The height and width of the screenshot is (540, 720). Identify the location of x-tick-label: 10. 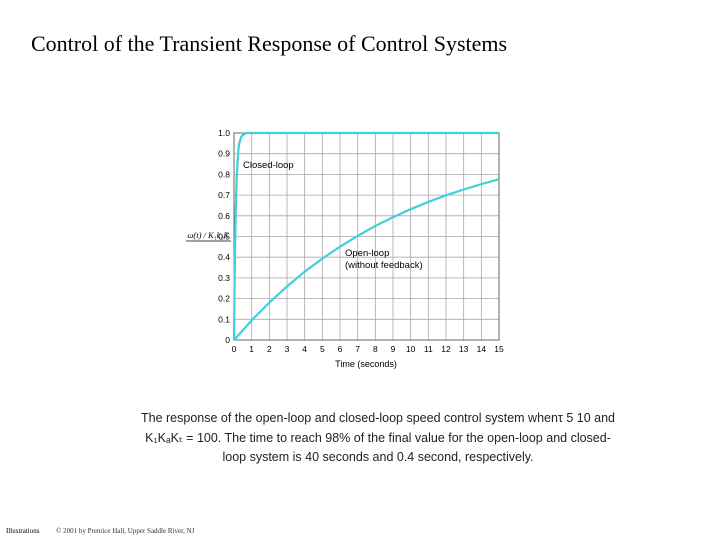
(411, 349).